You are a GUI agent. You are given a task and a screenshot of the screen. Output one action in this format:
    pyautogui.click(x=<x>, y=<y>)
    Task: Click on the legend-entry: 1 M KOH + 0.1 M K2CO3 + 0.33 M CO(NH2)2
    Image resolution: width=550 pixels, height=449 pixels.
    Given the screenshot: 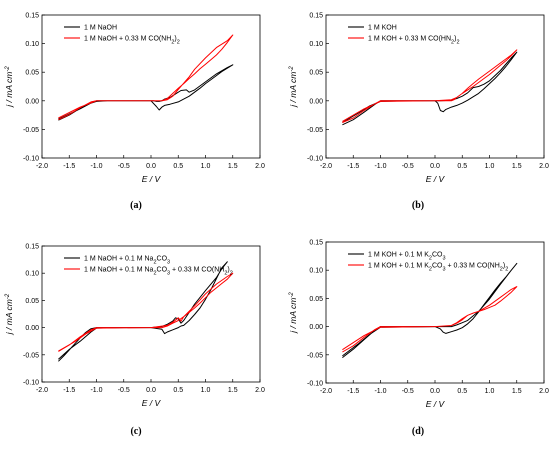 What is the action you would take?
    pyautogui.click(x=438, y=268)
    